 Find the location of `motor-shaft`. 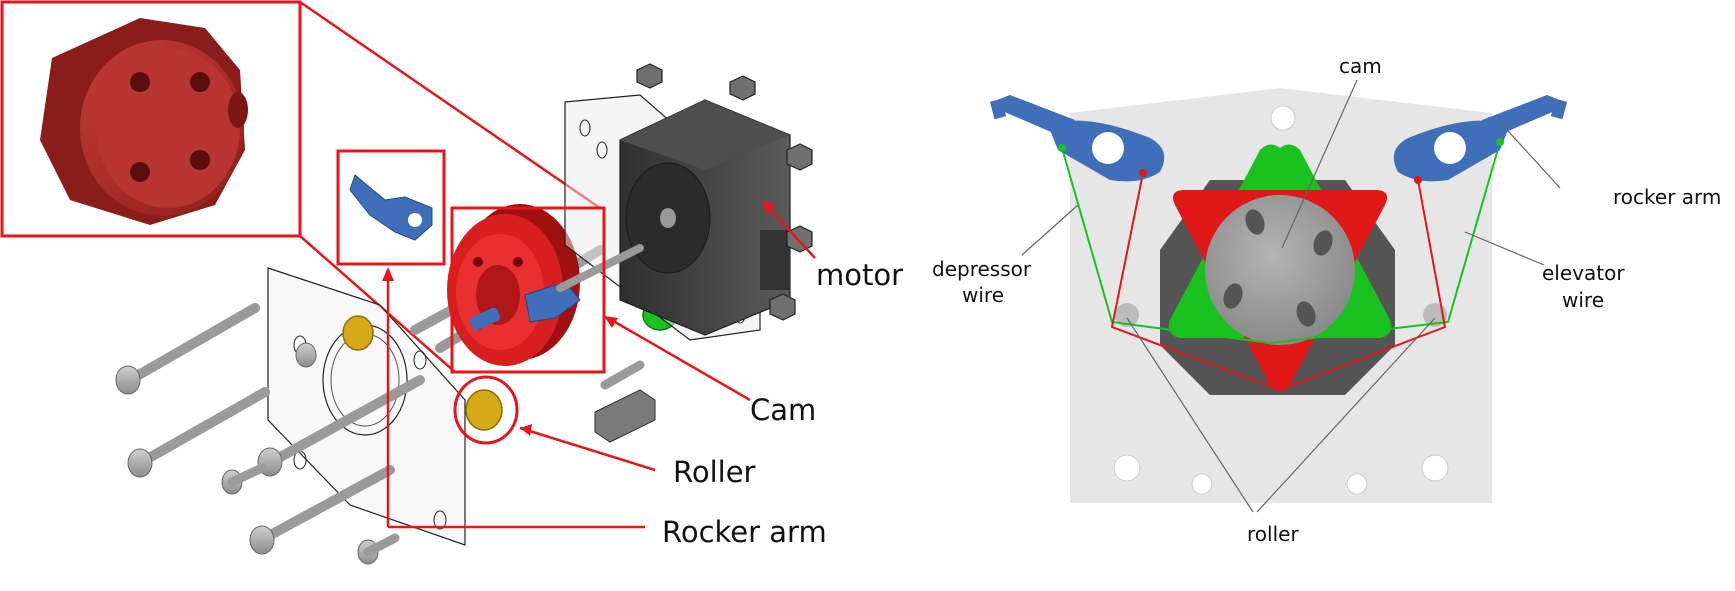

motor-shaft is located at coordinates (600, 268).